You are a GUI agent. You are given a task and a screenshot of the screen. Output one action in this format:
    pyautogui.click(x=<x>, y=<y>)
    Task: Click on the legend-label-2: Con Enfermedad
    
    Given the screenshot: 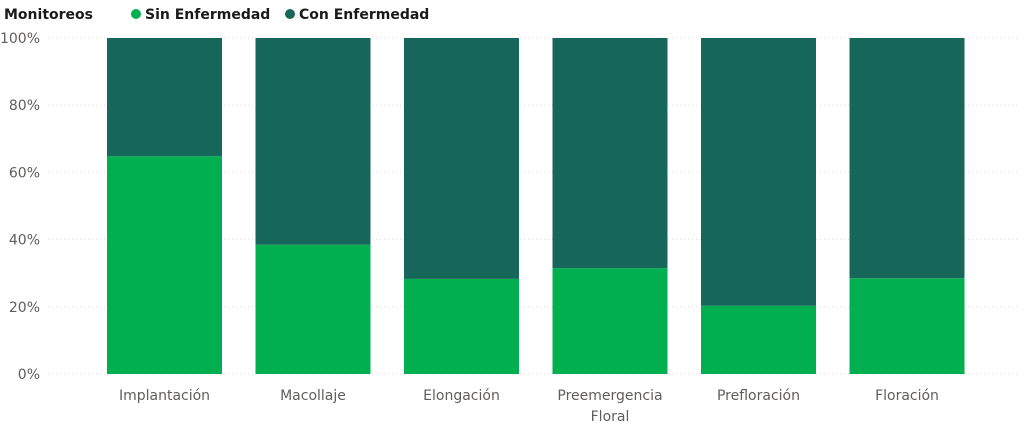 What is the action you would take?
    pyautogui.click(x=364, y=15)
    